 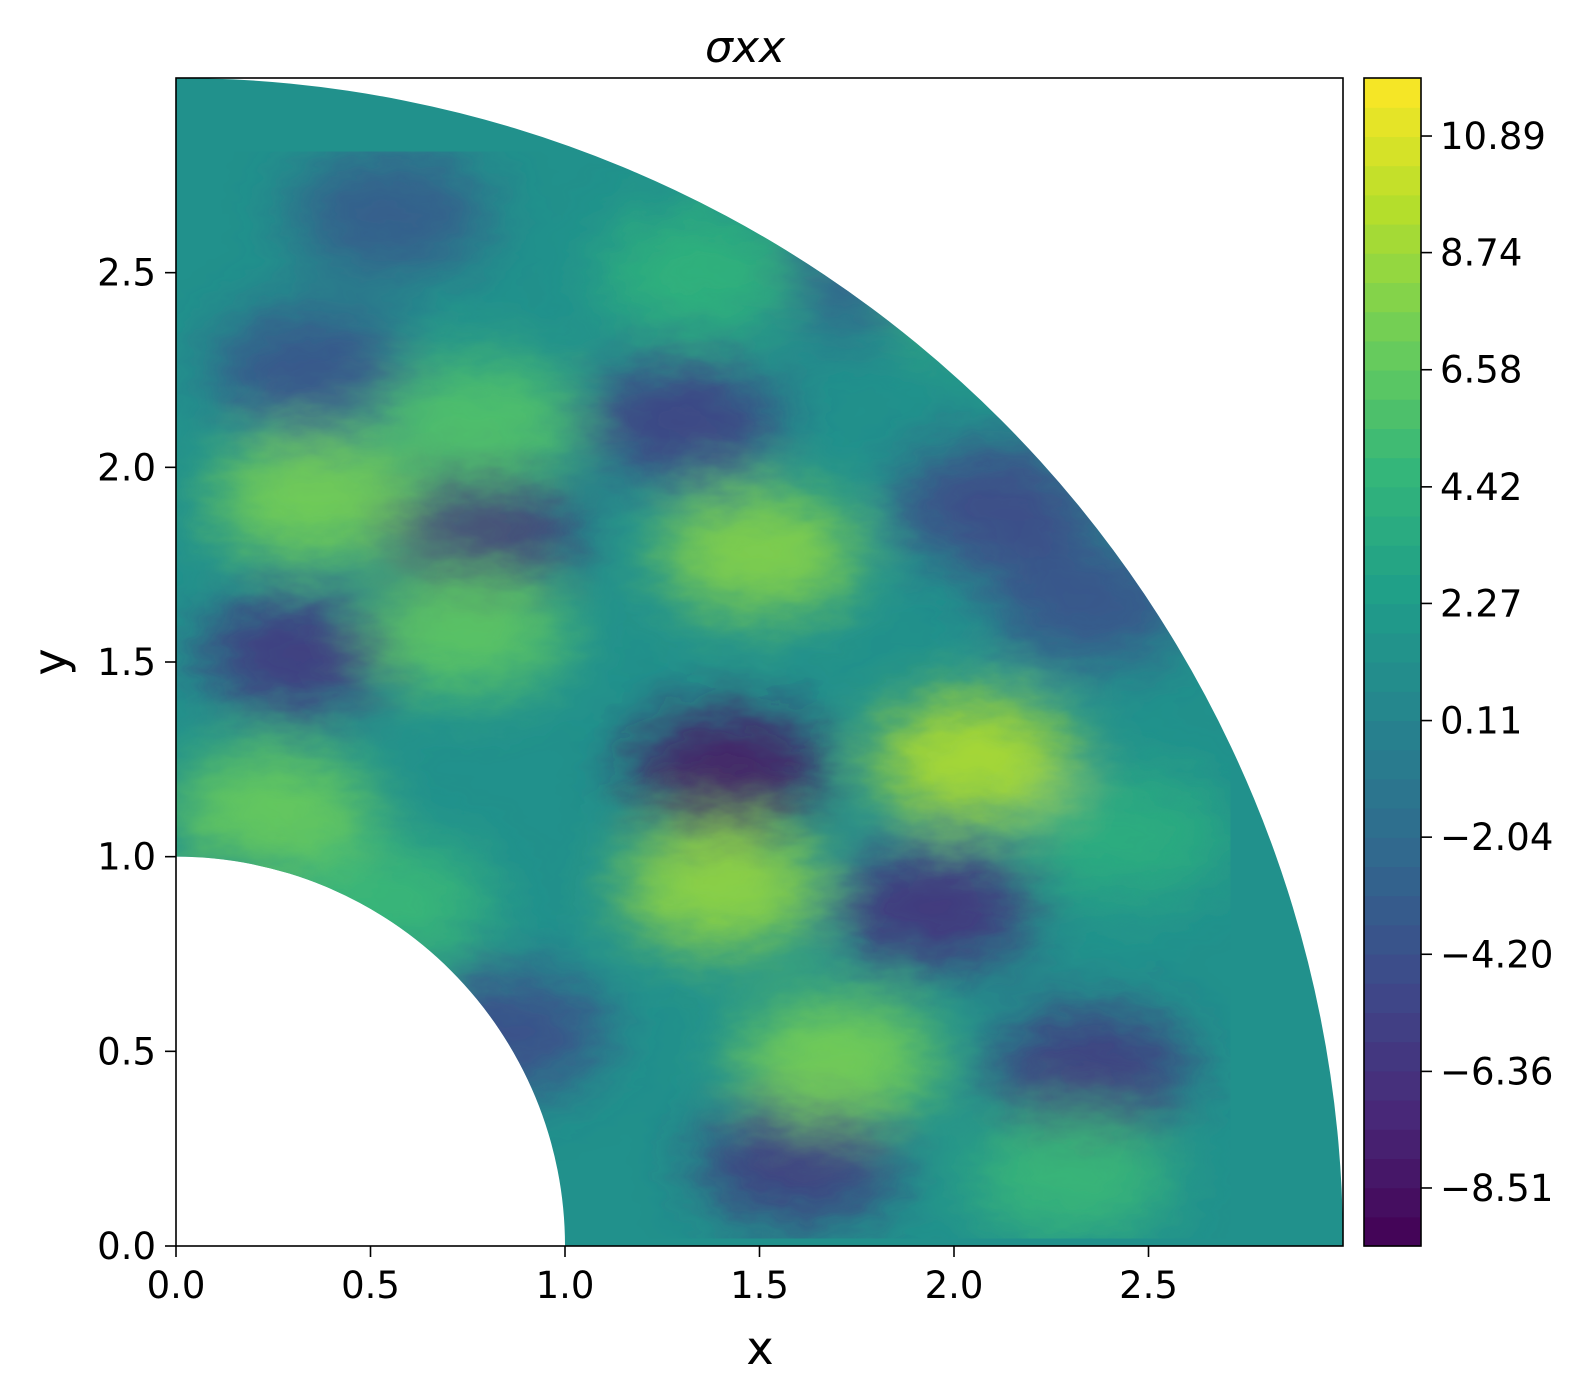 I want to click on y-tick-label: 2.0, so click(x=126, y=467).